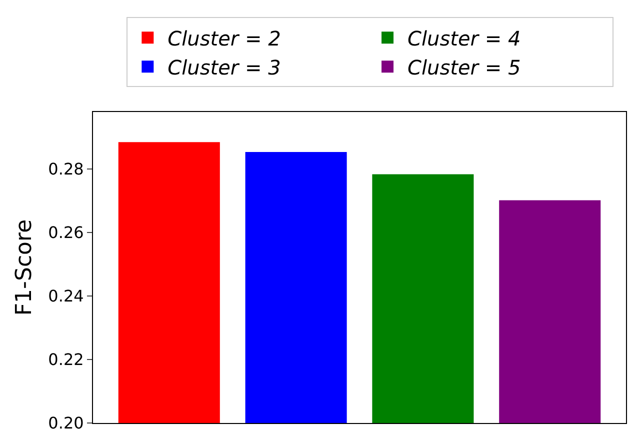 Image resolution: width=629 pixels, height=439 pixels. Describe the element at coordinates (464, 38) in the screenshot. I see `legend-label: Cluster = 4` at that location.